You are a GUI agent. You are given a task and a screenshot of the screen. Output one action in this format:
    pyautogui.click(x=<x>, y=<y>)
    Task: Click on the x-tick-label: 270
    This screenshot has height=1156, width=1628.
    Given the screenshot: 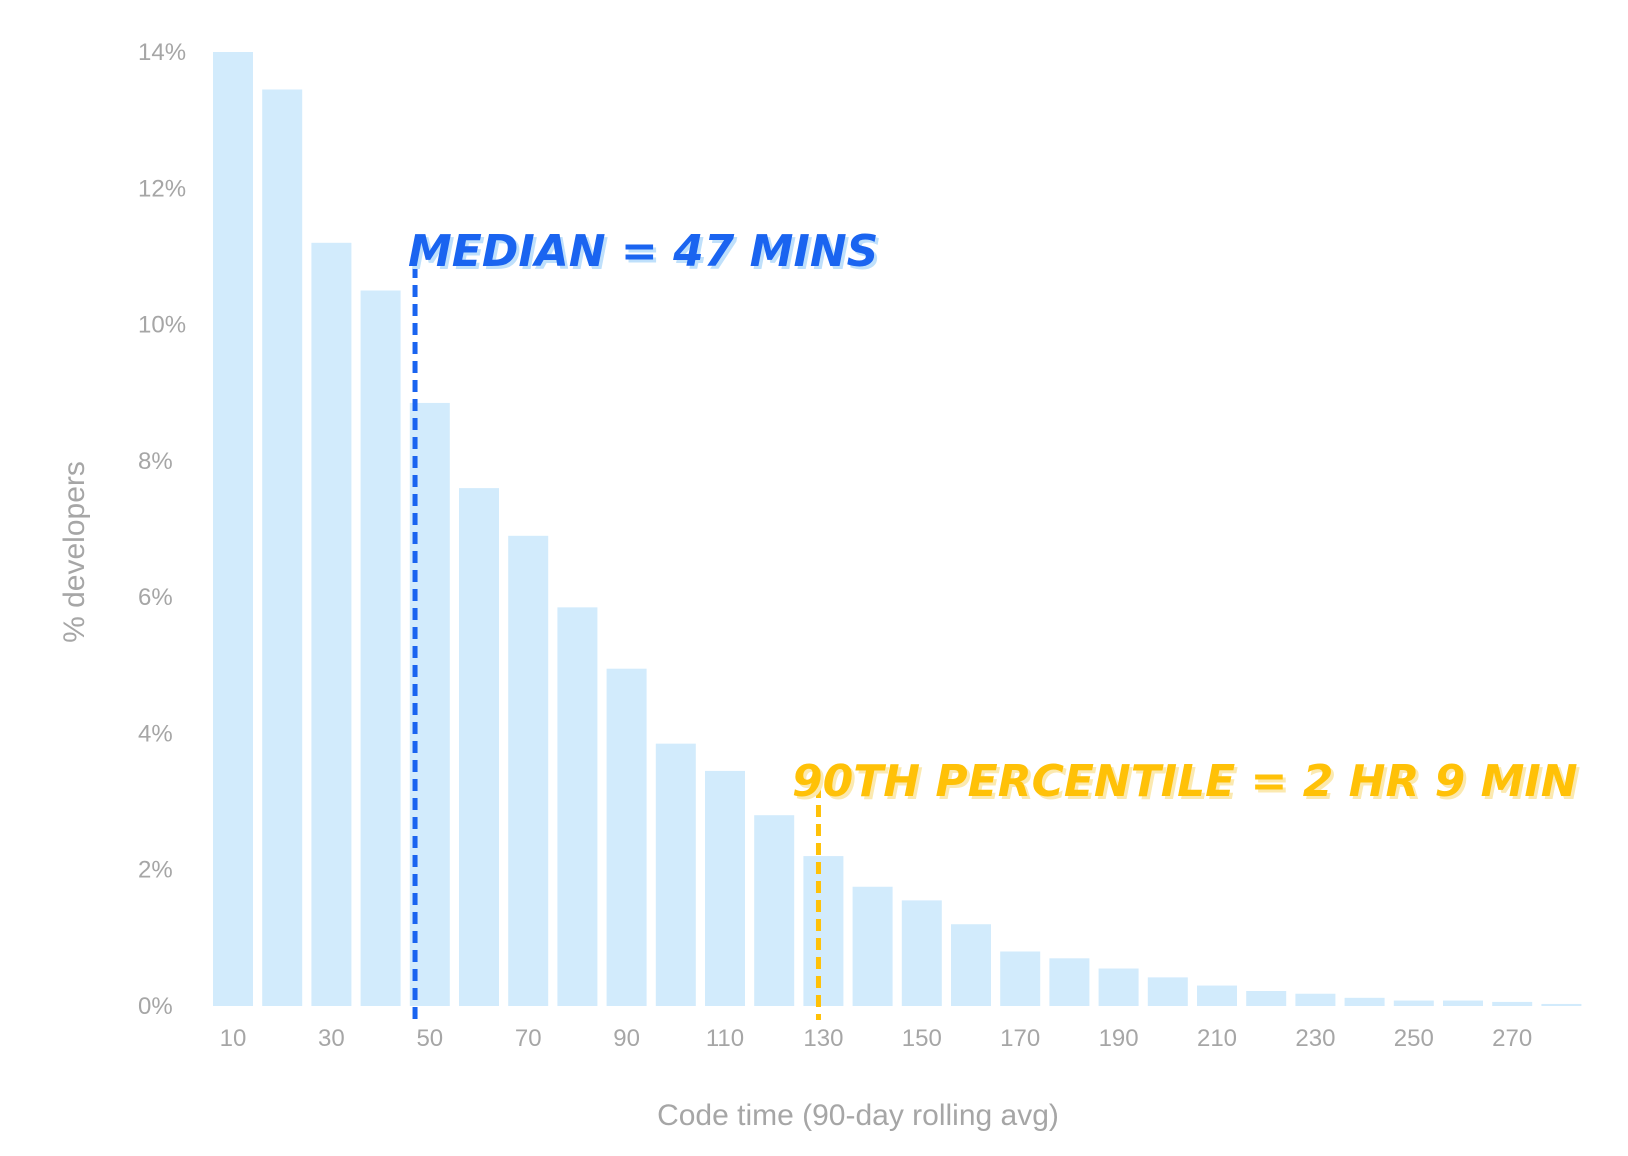 What is the action you would take?
    pyautogui.click(x=1512, y=1038)
    